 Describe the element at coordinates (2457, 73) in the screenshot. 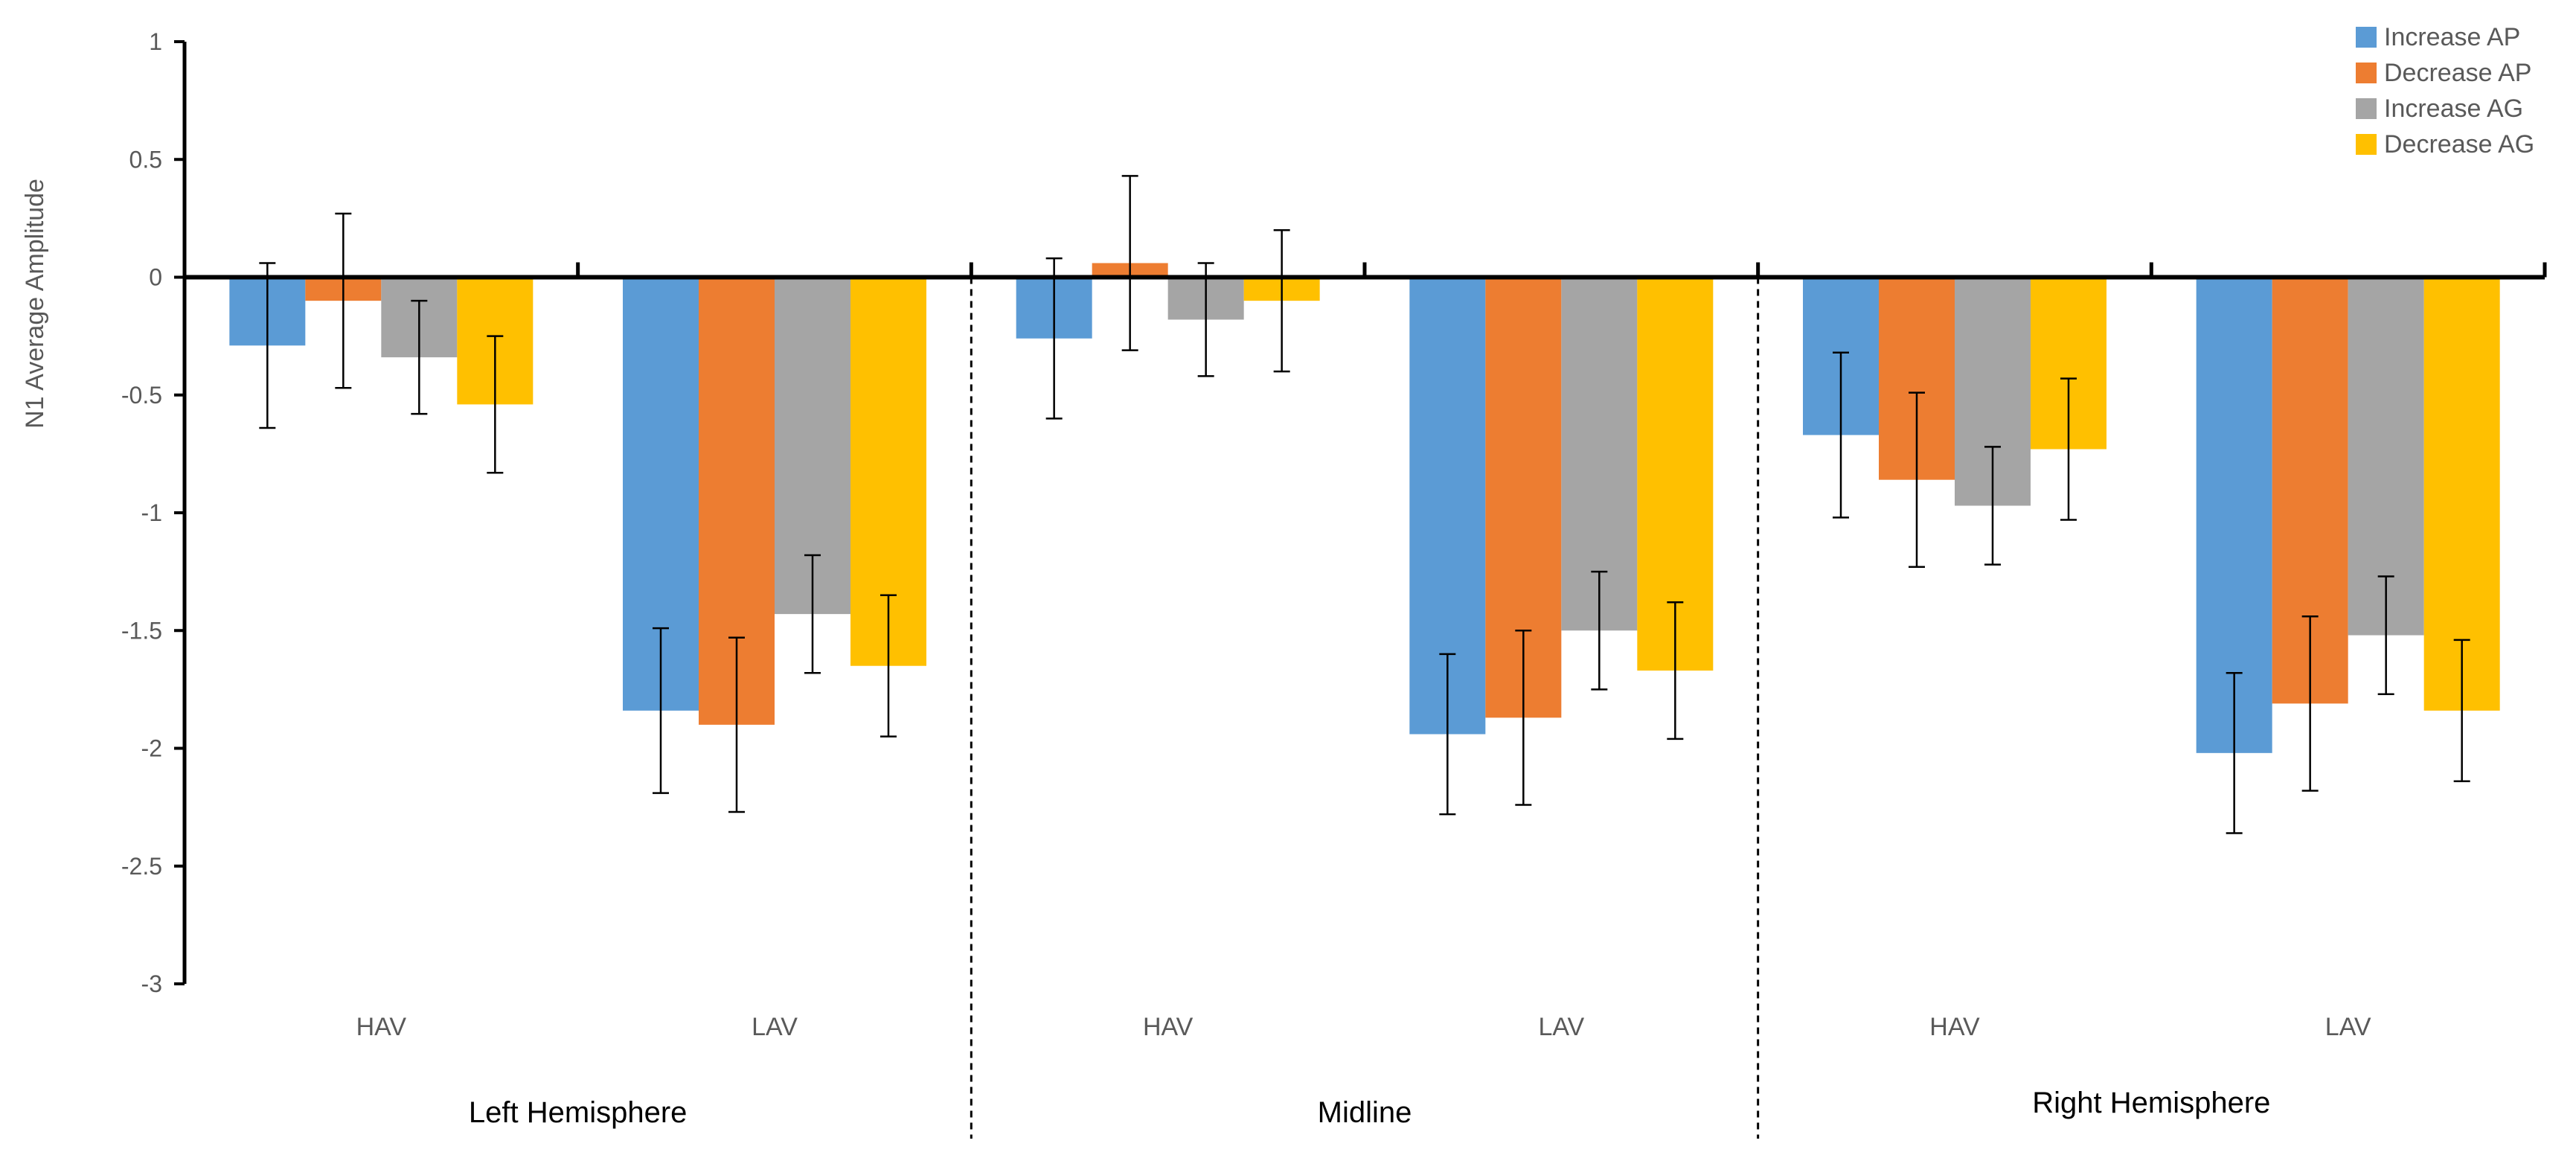

I see `legend-label: Decrease AP` at that location.